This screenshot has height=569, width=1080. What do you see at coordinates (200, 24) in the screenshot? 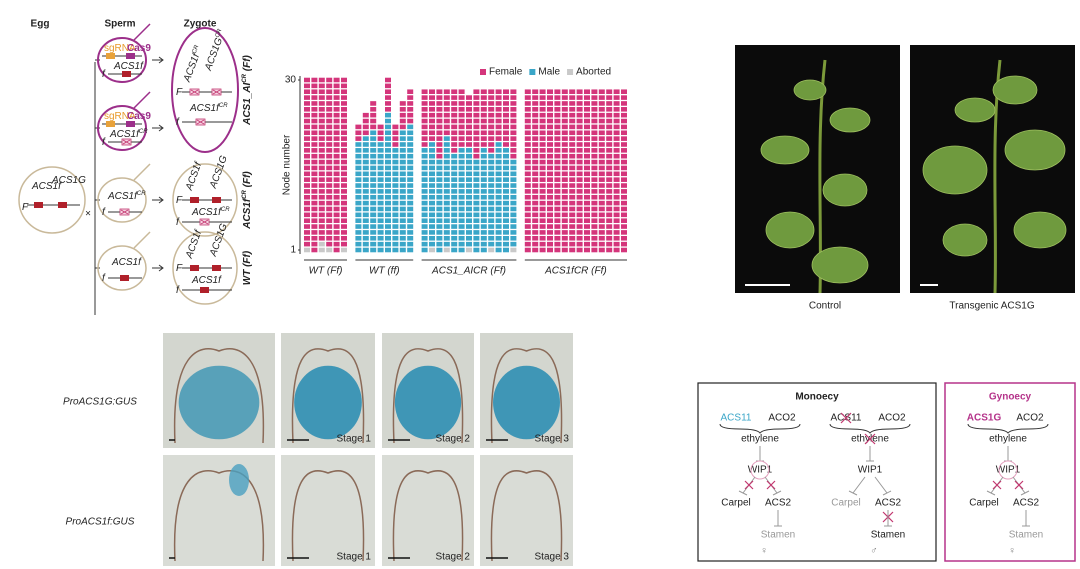
I see `column-header: Zygote` at bounding box center [200, 24].